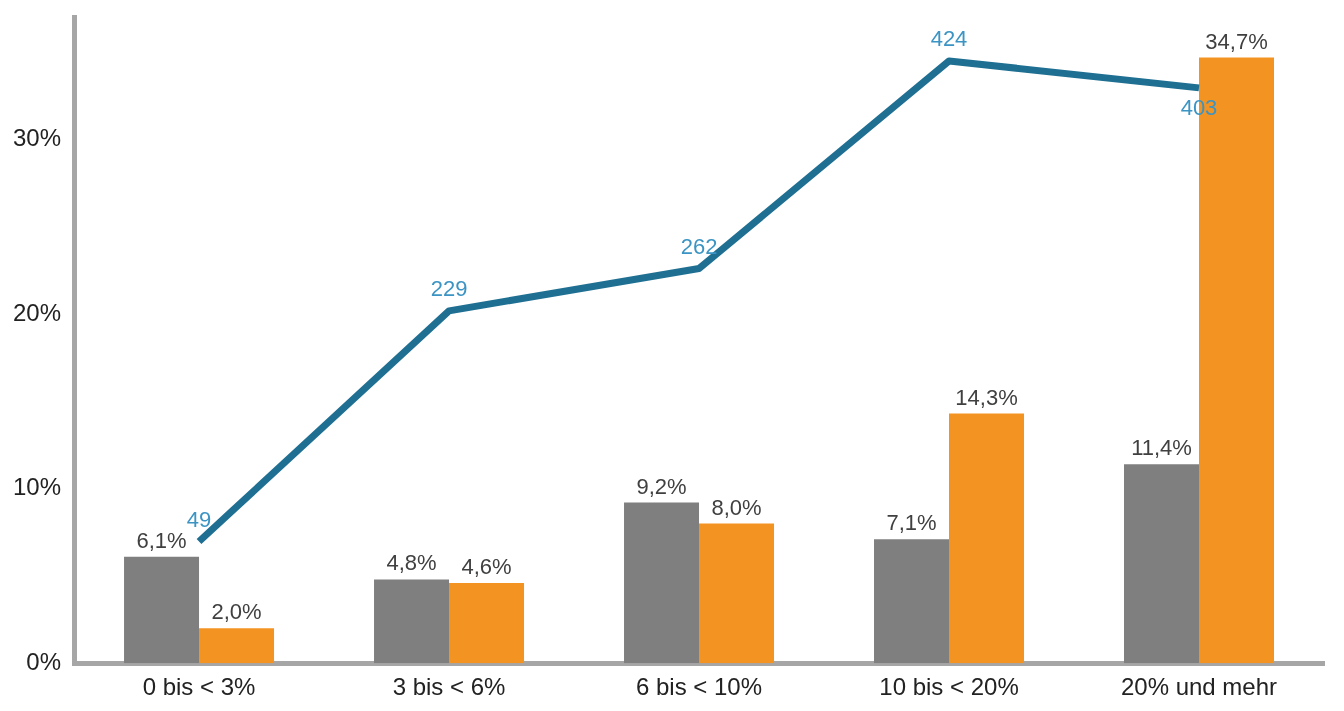 This screenshot has height=711, width=1344. What do you see at coordinates (449, 288) in the screenshot?
I see `data-label: 229` at bounding box center [449, 288].